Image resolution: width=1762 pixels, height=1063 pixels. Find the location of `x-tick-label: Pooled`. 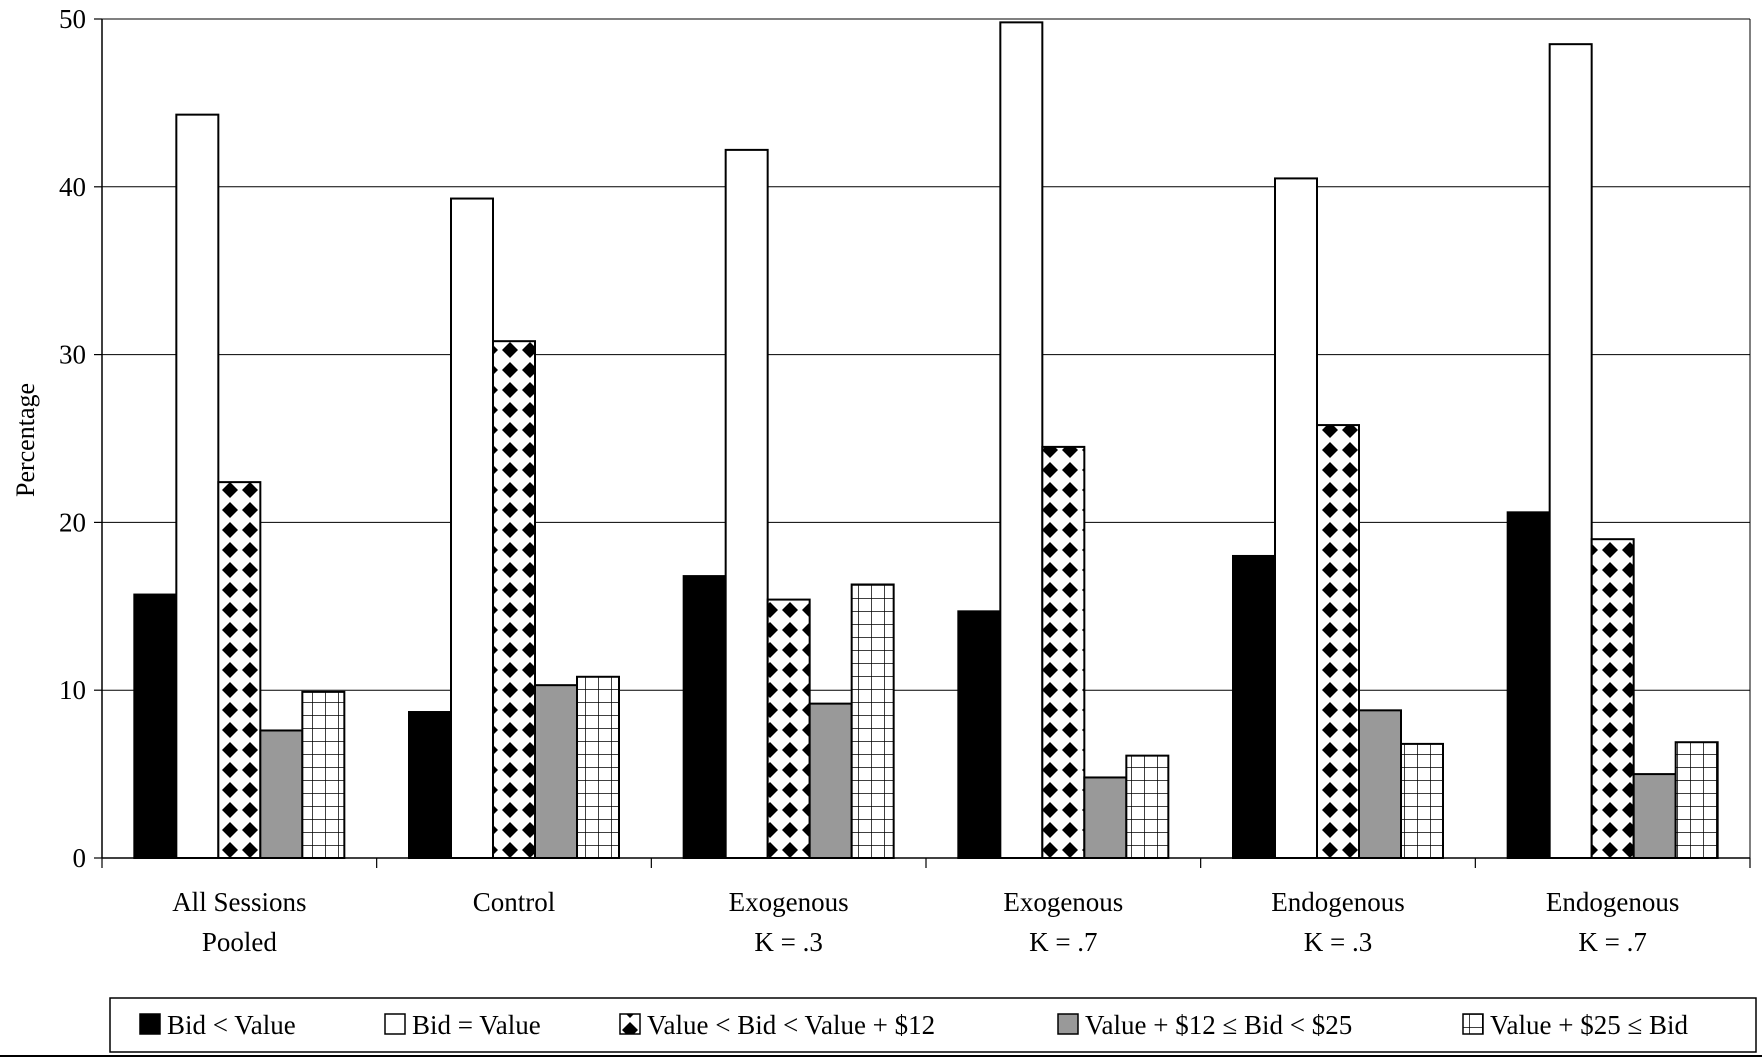

x-tick-label: Pooled is located at coordinates (240, 942).